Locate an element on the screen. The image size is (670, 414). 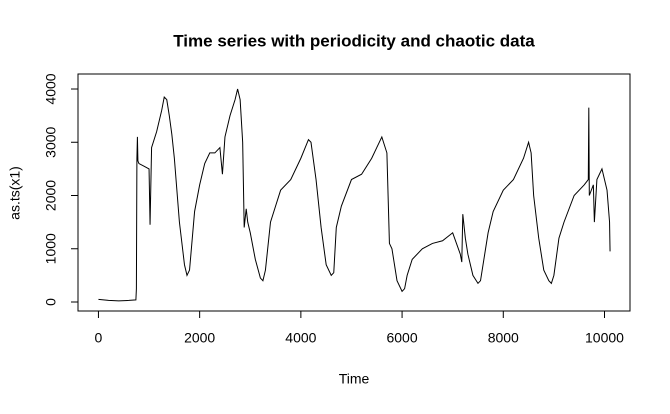
y-tick-label: 2000 is located at coordinates (51, 195).